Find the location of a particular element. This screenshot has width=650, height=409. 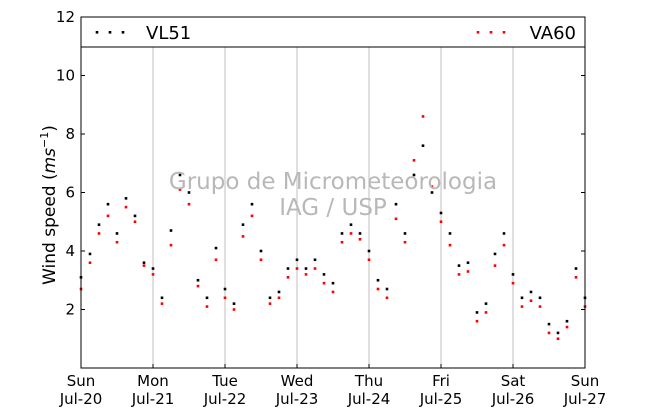

legend-label-vl51: VL51 is located at coordinates (168, 33).